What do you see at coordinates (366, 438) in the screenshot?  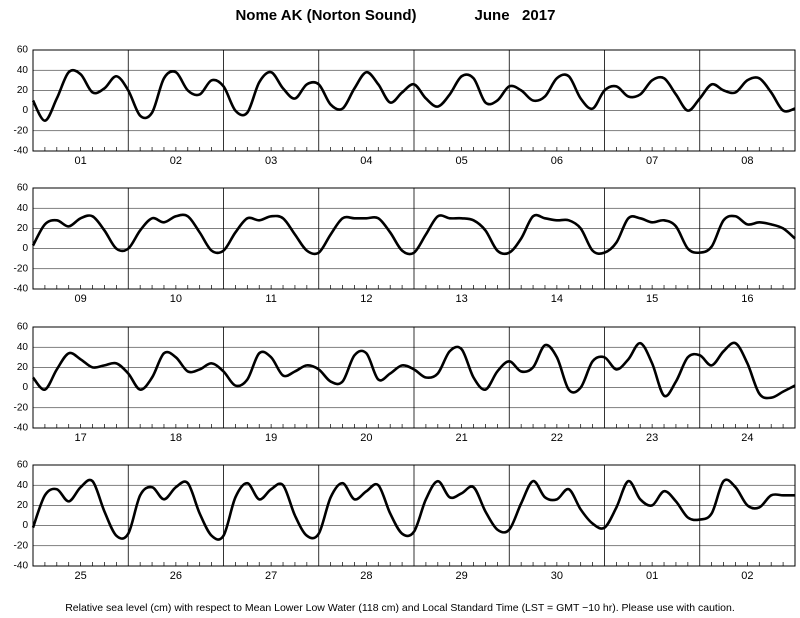 I see `x-tick-label: 20` at bounding box center [366, 438].